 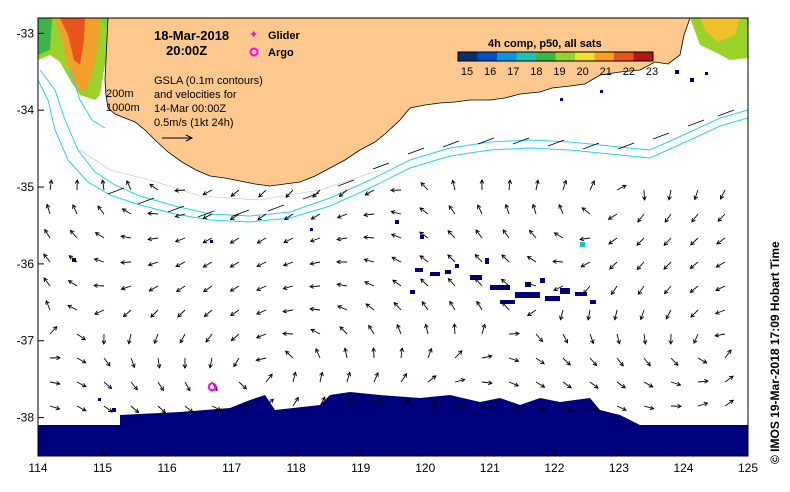 I want to click on x-tick-label: 119, so click(x=360, y=468).